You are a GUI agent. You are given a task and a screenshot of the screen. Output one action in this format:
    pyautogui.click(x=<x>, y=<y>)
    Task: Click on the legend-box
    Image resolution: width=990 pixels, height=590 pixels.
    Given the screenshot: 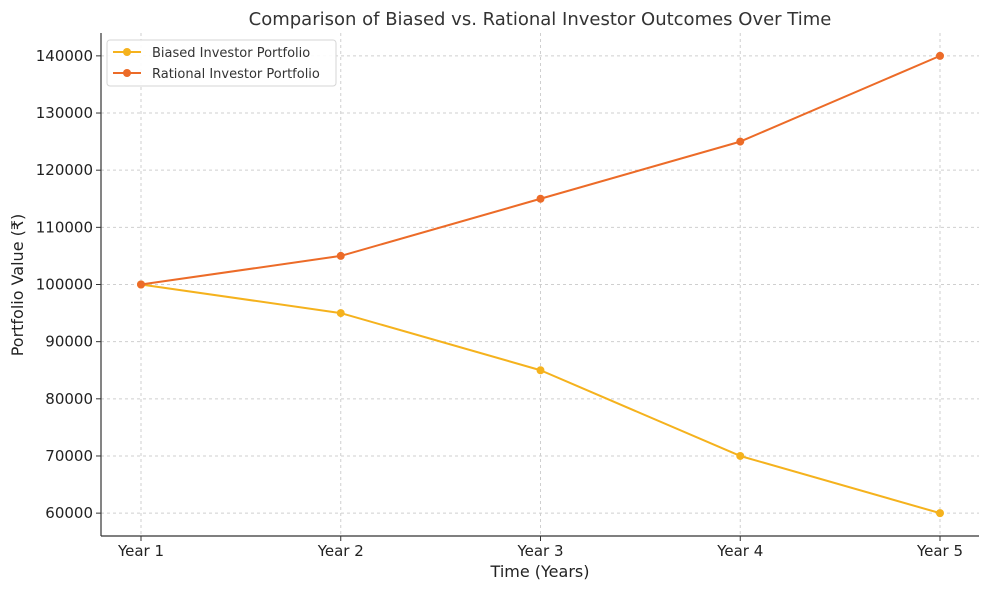 What is the action you would take?
    pyautogui.click(x=221, y=63)
    